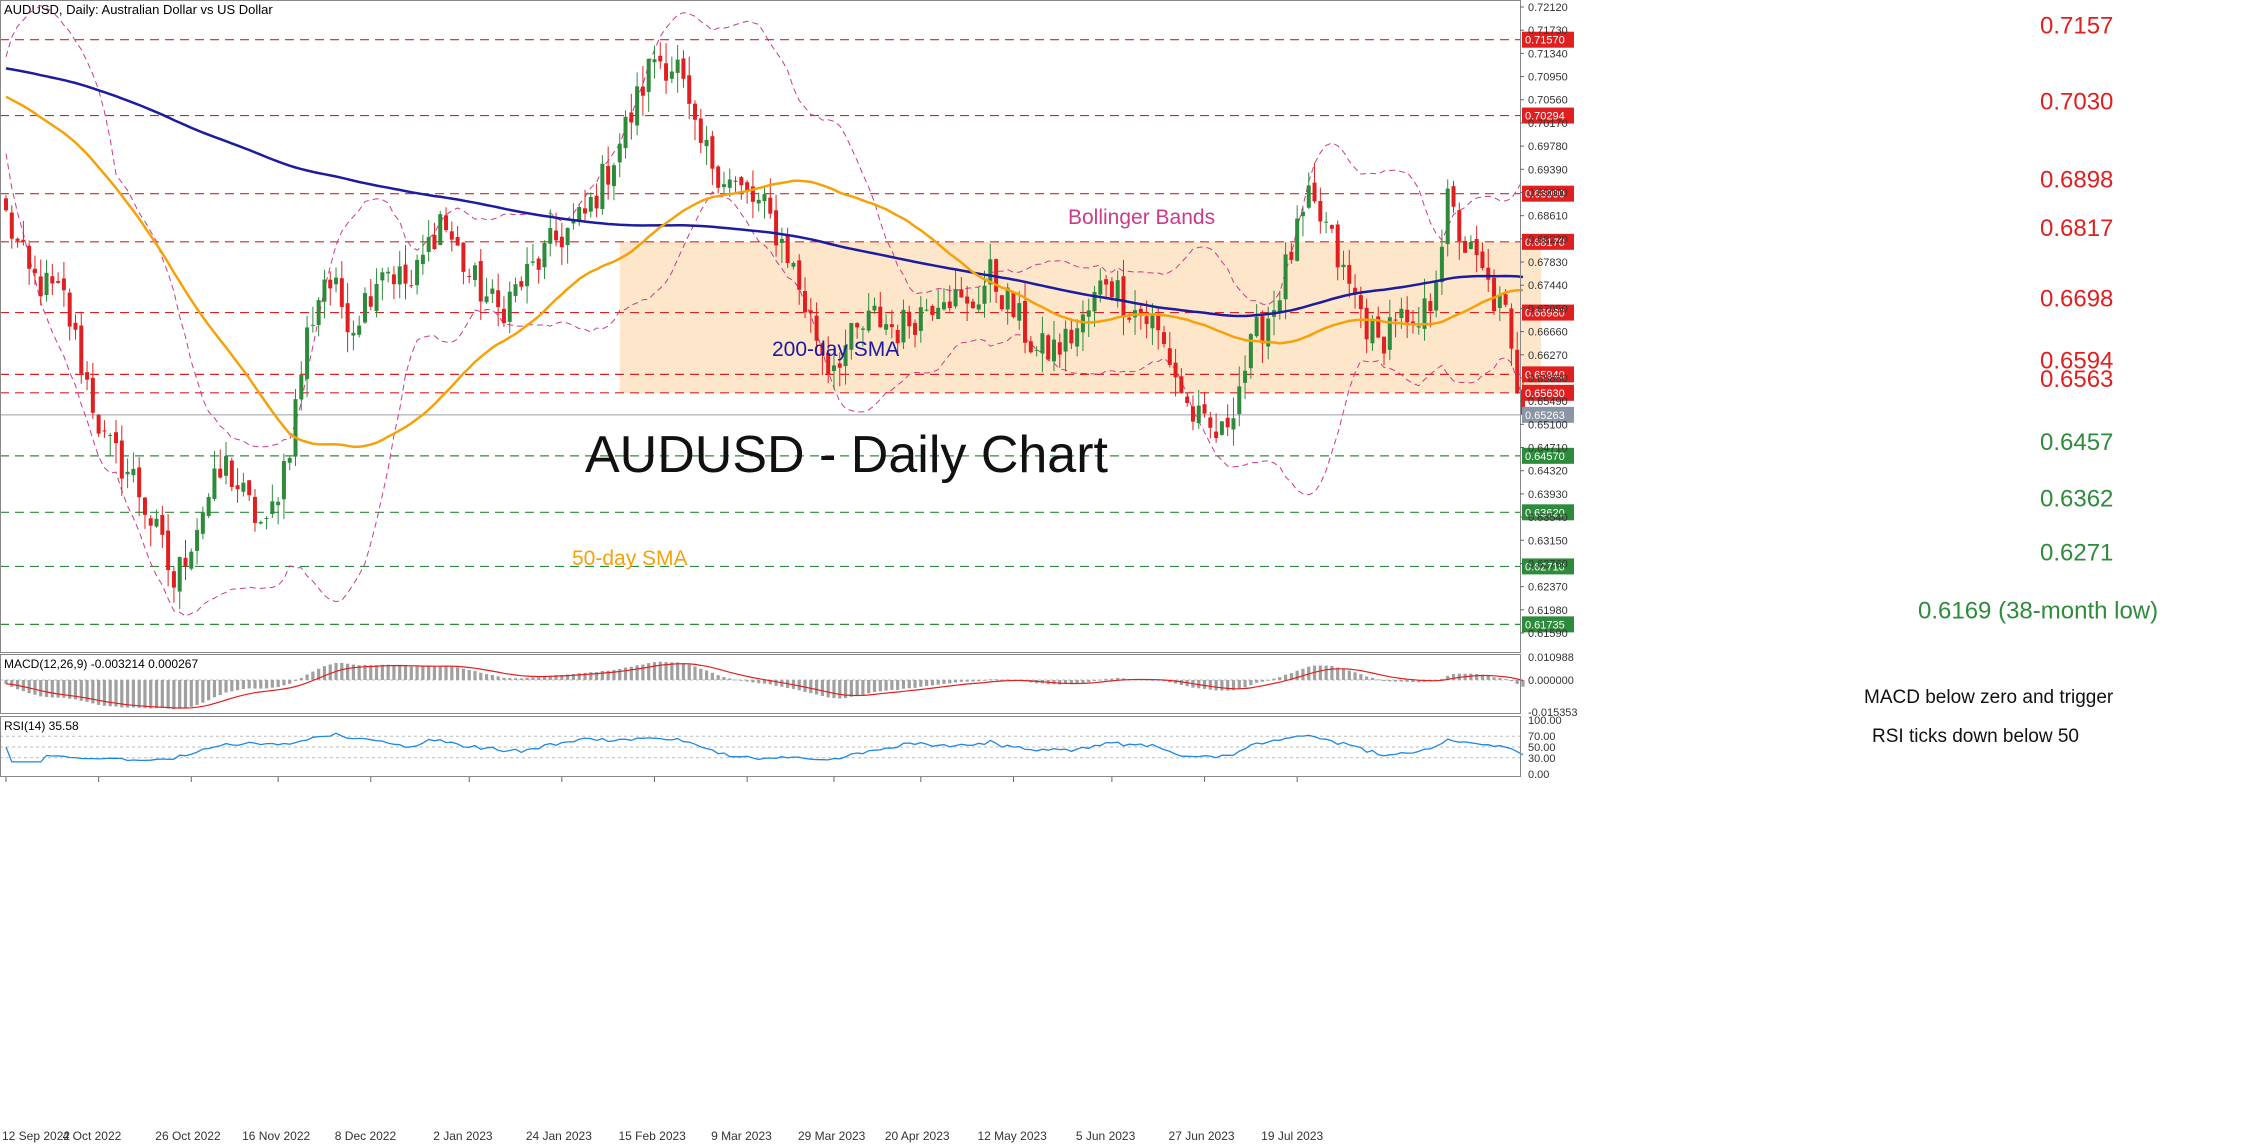 This screenshot has width=2260, height=1147. I want to click on rsi-note: RSI ticks down below 50, so click(1975, 736).